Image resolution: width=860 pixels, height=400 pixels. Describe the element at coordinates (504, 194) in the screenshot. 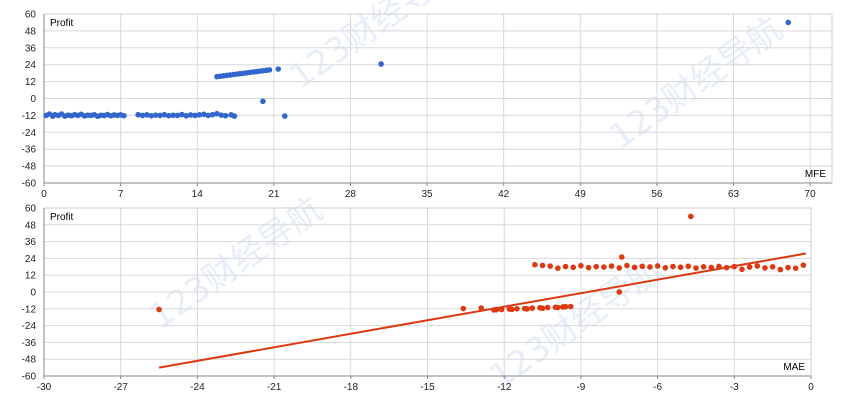

I see `mfe-x-tick-label: 42` at that location.